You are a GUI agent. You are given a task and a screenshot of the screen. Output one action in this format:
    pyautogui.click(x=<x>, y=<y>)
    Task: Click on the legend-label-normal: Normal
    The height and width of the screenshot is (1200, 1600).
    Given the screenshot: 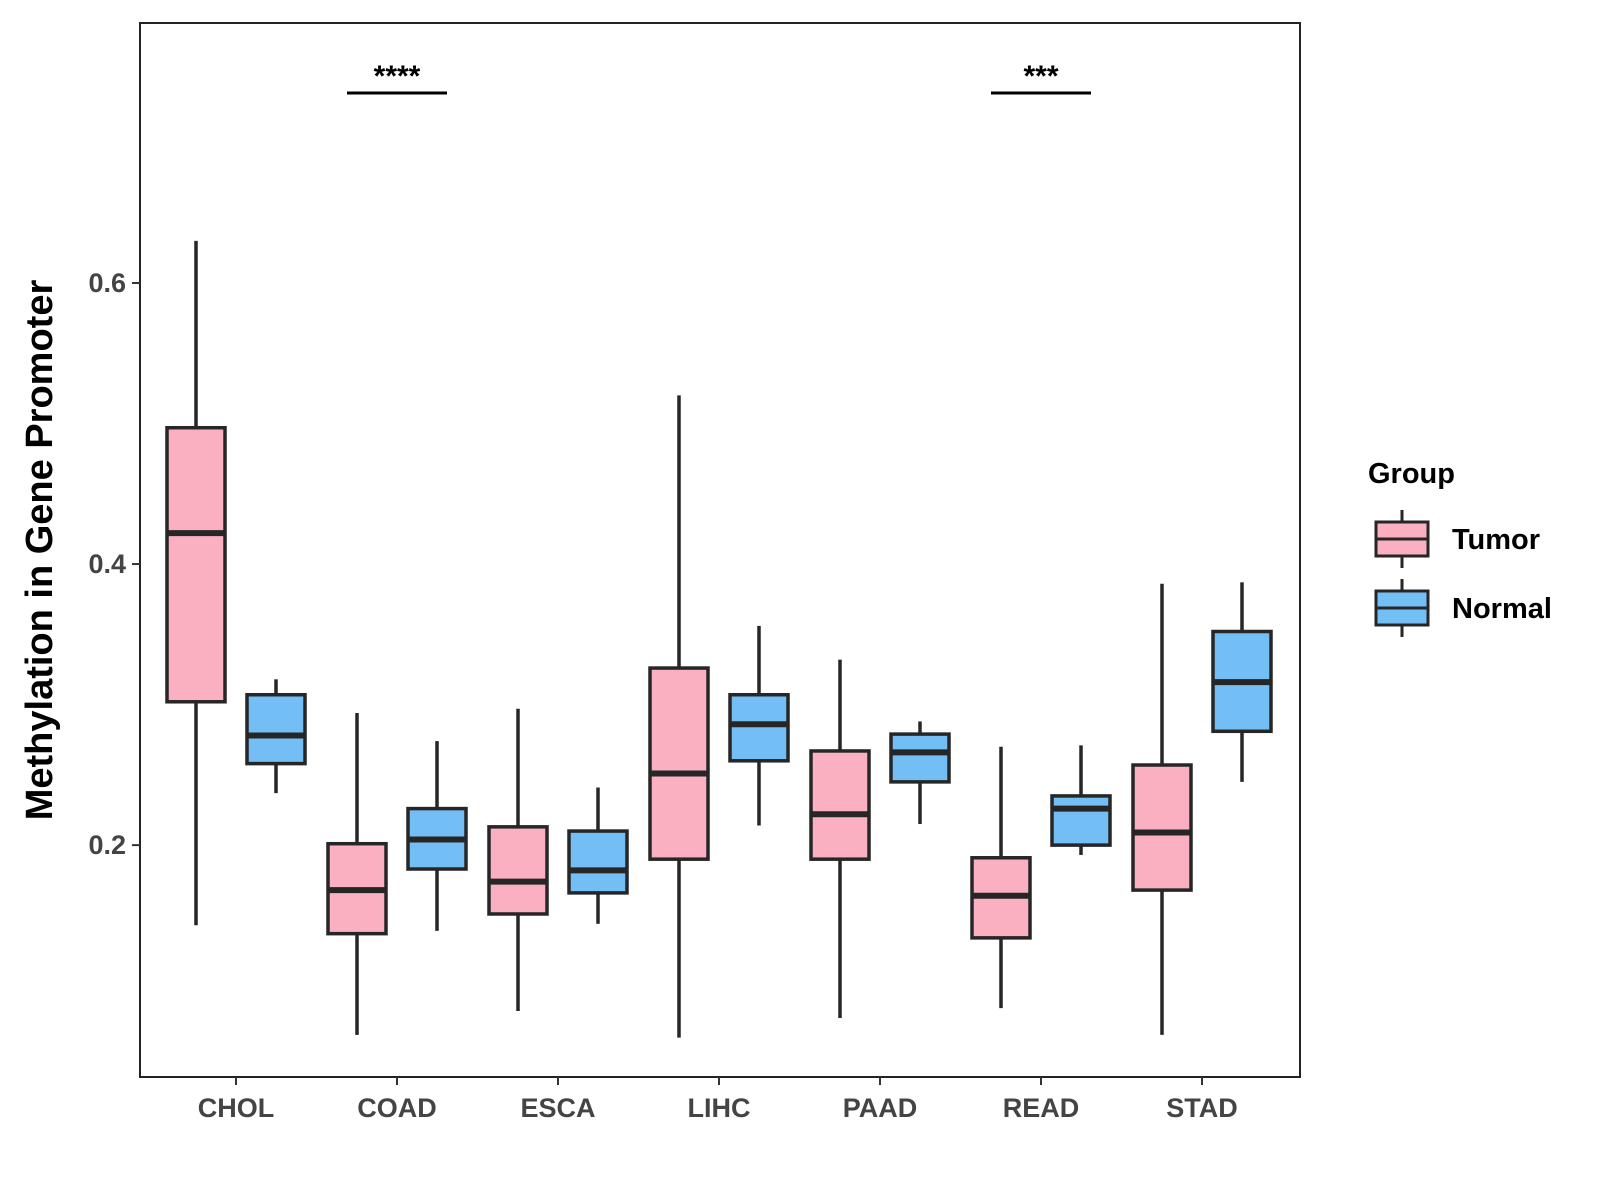 What is the action you would take?
    pyautogui.click(x=1502, y=609)
    